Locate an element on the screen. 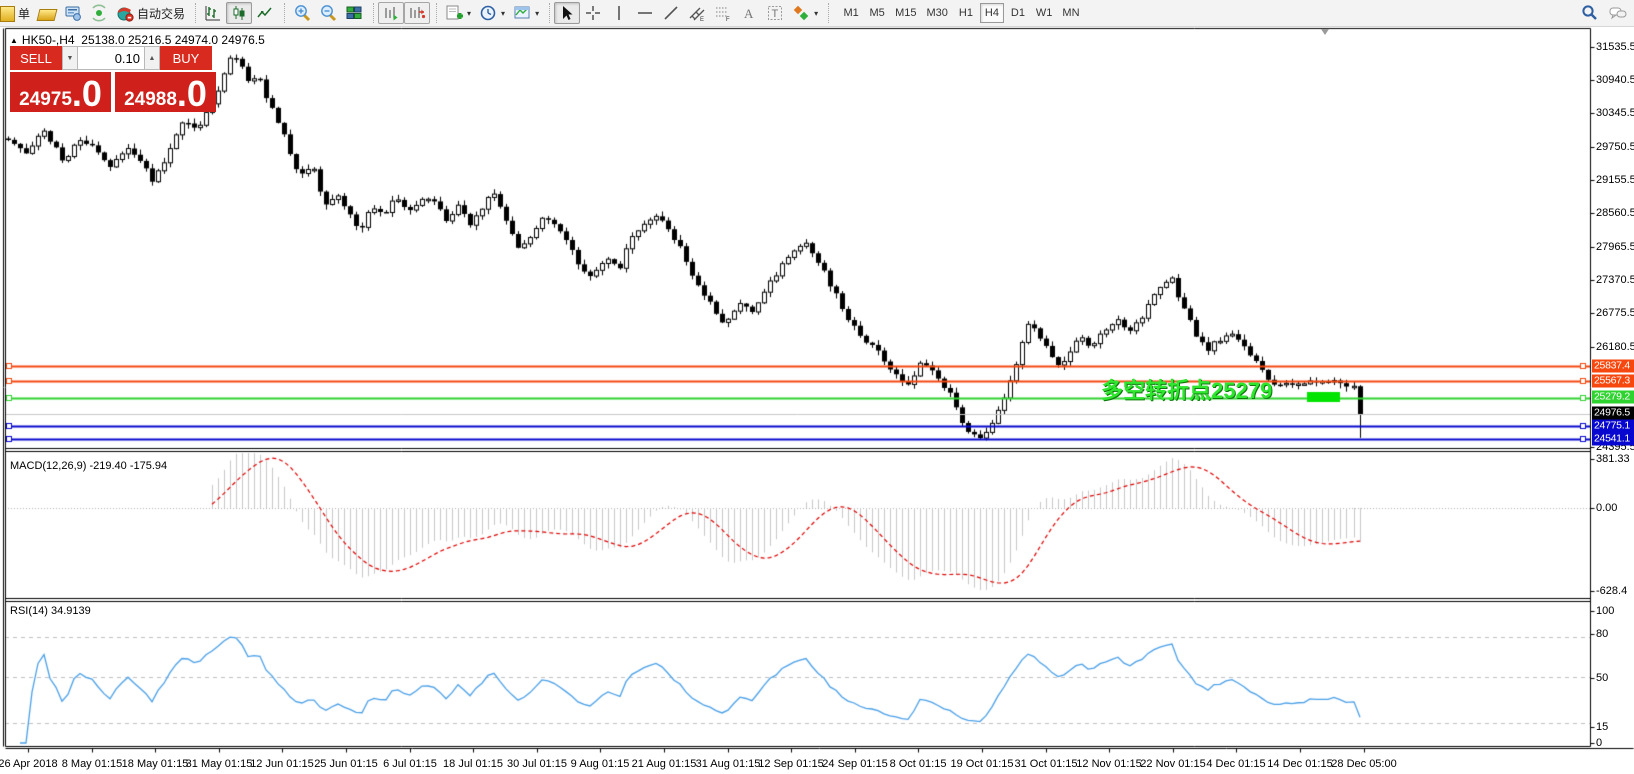 The height and width of the screenshot is (774, 1634). terminal-button is located at coordinates (73, 13).